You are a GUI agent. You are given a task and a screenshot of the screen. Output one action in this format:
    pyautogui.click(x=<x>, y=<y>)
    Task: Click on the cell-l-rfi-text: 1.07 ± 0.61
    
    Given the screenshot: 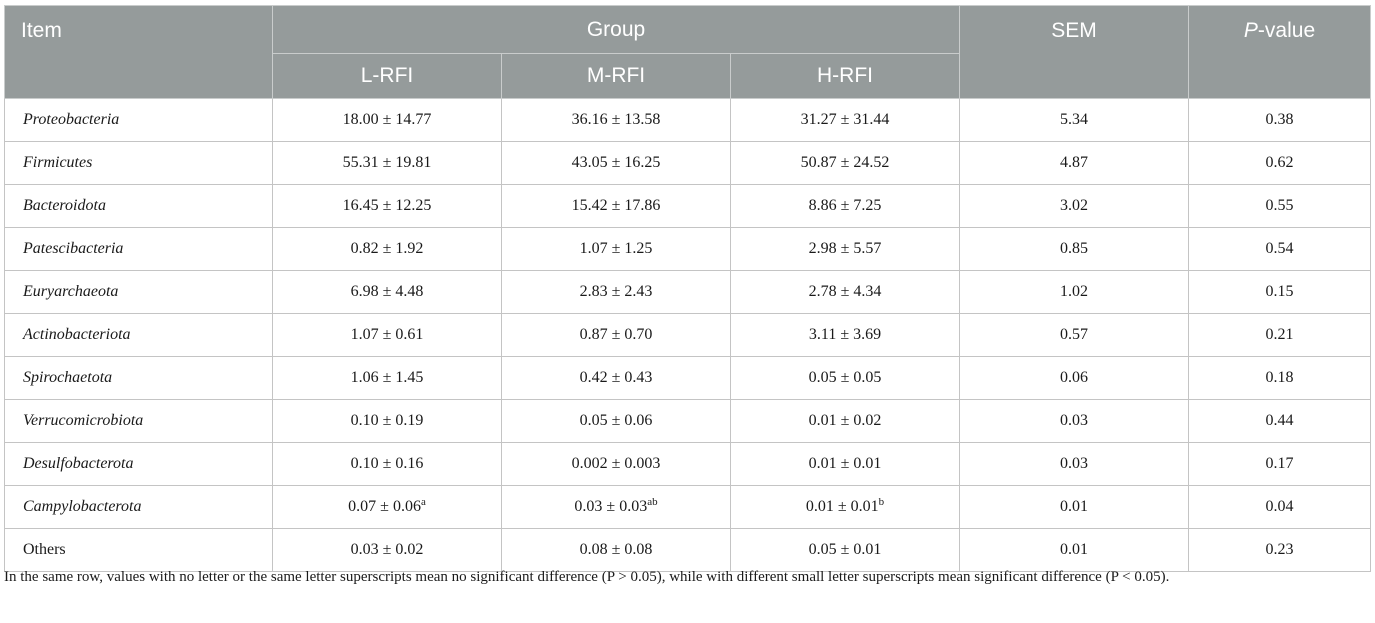 What is the action you would take?
    pyautogui.click(x=387, y=334)
    